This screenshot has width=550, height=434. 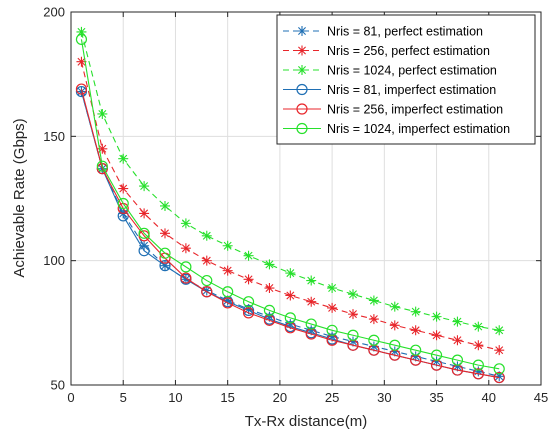 What do you see at coordinates (396, 129) in the screenshot?
I see `legend-item-5: Nris = 1024, imperfect estimation` at bounding box center [396, 129].